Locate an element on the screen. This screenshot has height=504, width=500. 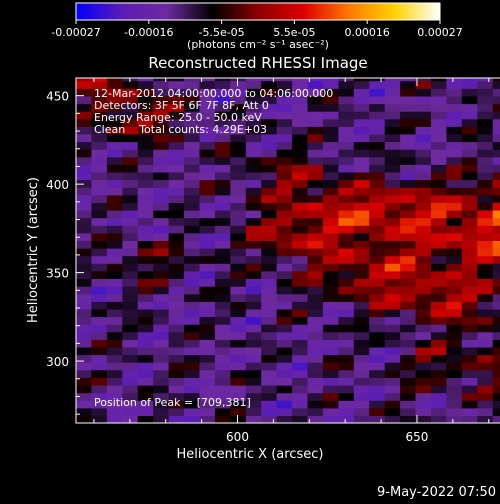
colorbar-units-label: (photons cm⁻² s⁻¹ asec⁻²) is located at coordinates (258, 44).